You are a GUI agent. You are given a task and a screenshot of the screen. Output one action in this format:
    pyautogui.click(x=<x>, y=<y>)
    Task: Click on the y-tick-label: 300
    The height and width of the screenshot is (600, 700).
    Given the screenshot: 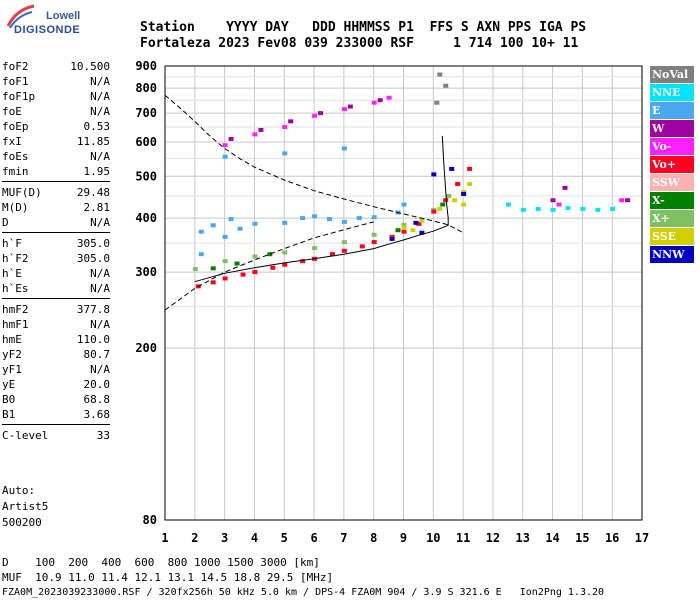 What is the action you would take?
    pyautogui.click(x=146, y=272)
    